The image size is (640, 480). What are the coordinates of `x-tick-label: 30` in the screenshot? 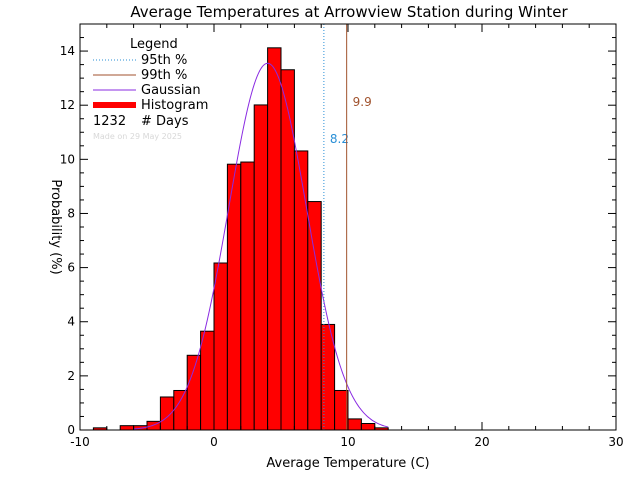 It's located at (615, 442).